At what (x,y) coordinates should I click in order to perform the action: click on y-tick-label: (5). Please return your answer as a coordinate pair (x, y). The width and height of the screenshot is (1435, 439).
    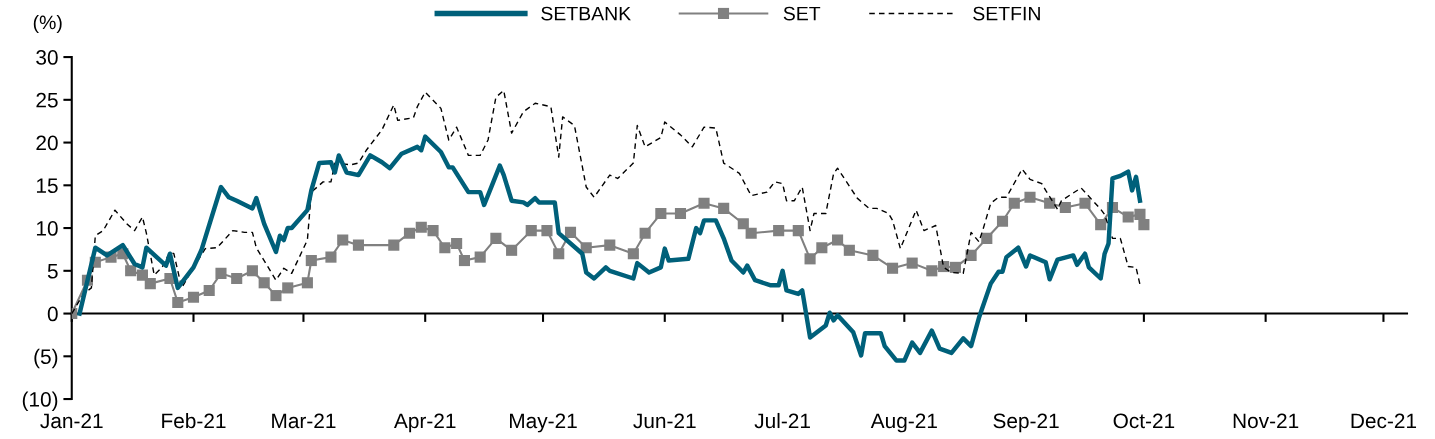
    Looking at the image, I should click on (46, 358).